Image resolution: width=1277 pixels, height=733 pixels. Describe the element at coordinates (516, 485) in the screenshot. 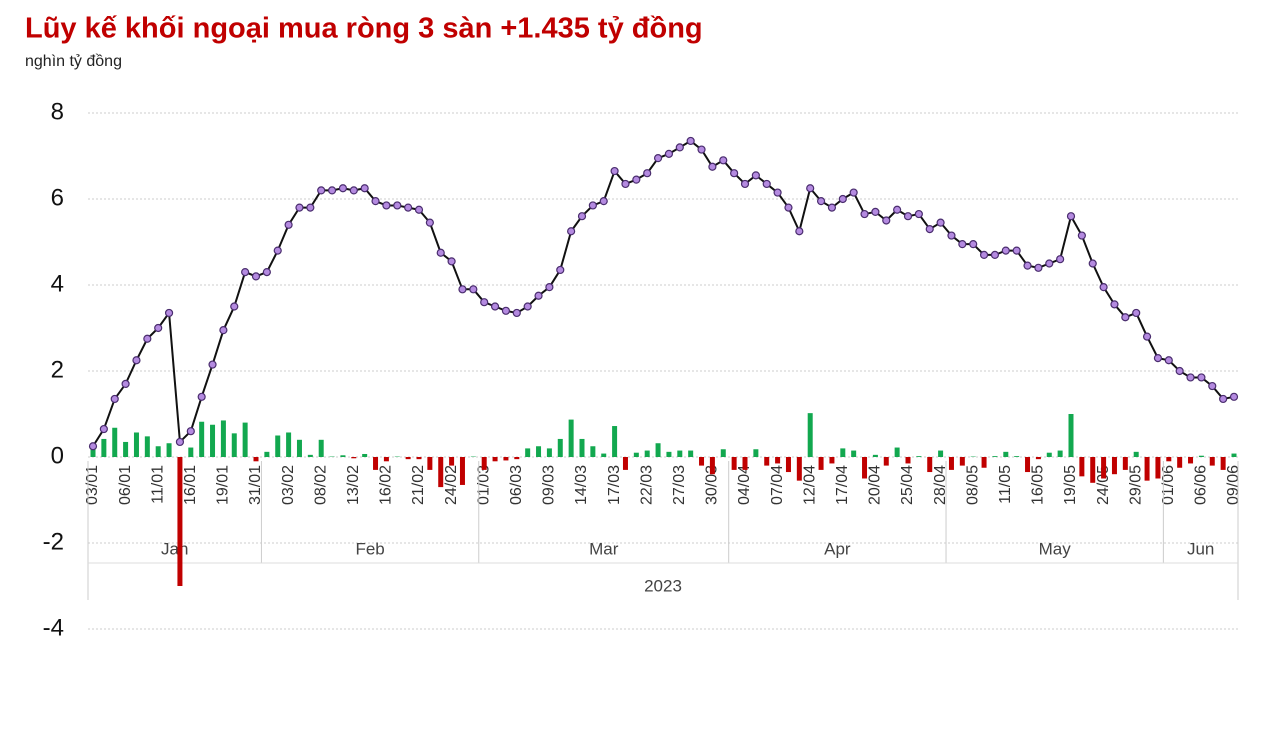

I see `x-tick-label: 06/03` at that location.